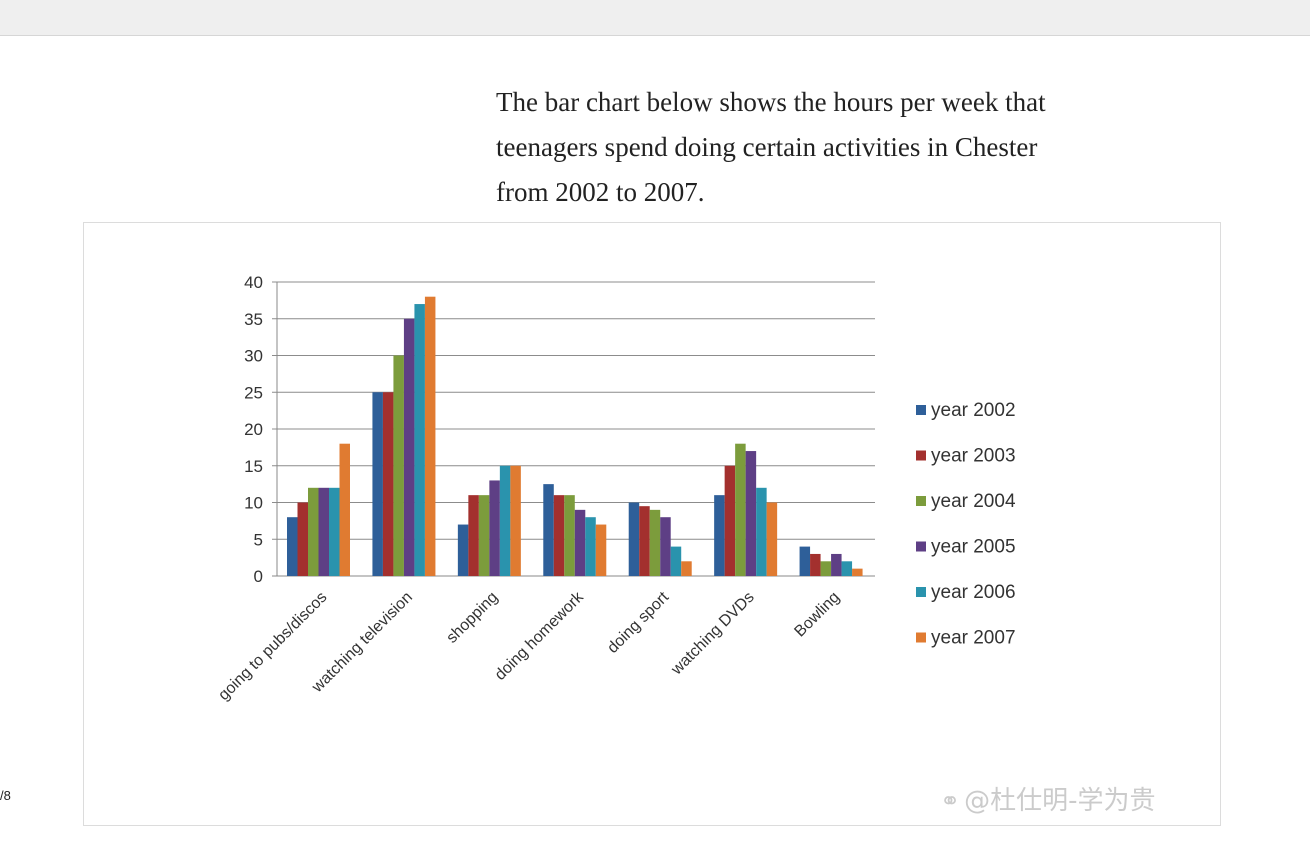  I want to click on x-tick-label: shopping, so click(472, 618).